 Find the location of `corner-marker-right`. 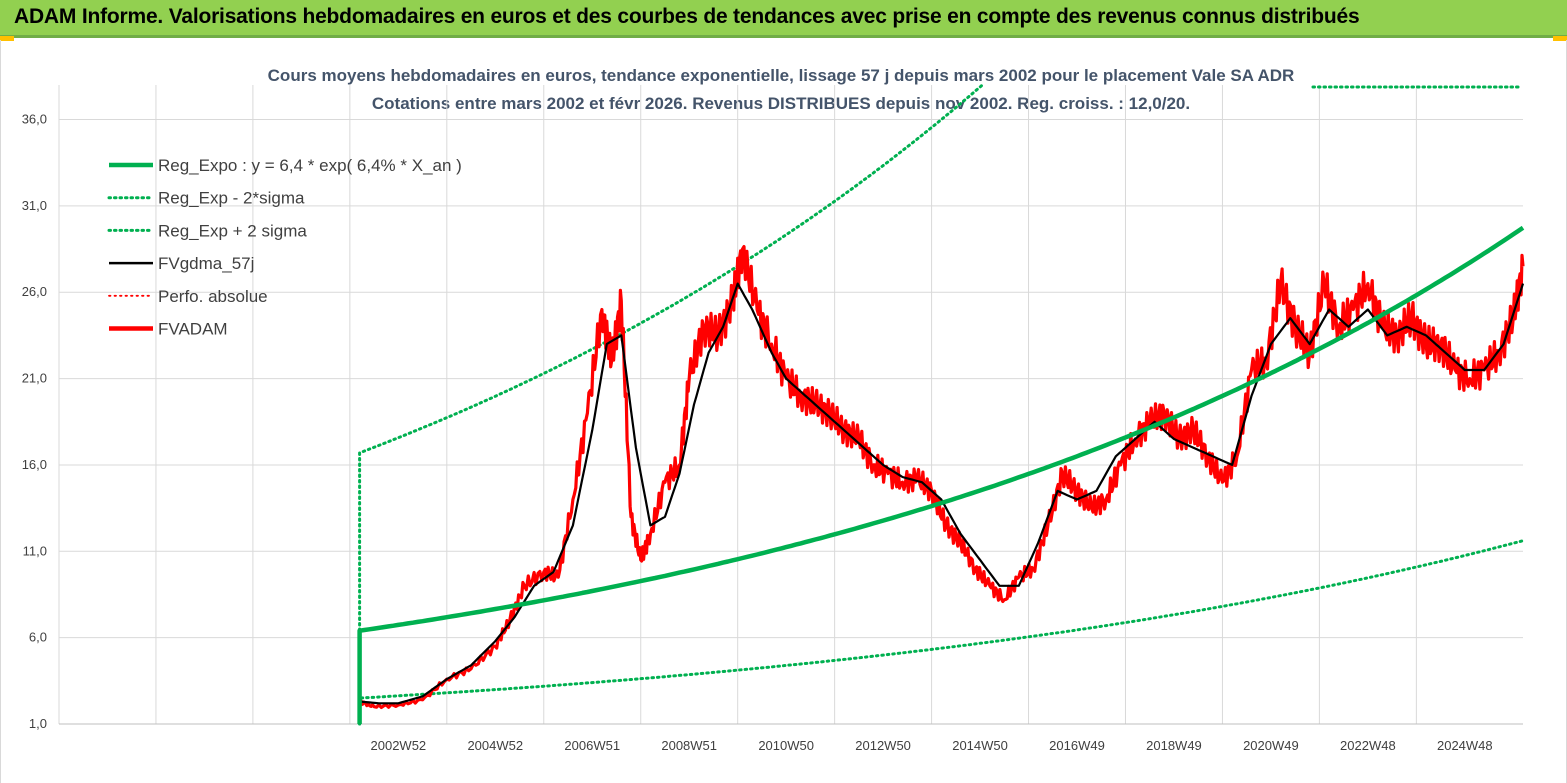

corner-marker-right is located at coordinates (1560, 38).